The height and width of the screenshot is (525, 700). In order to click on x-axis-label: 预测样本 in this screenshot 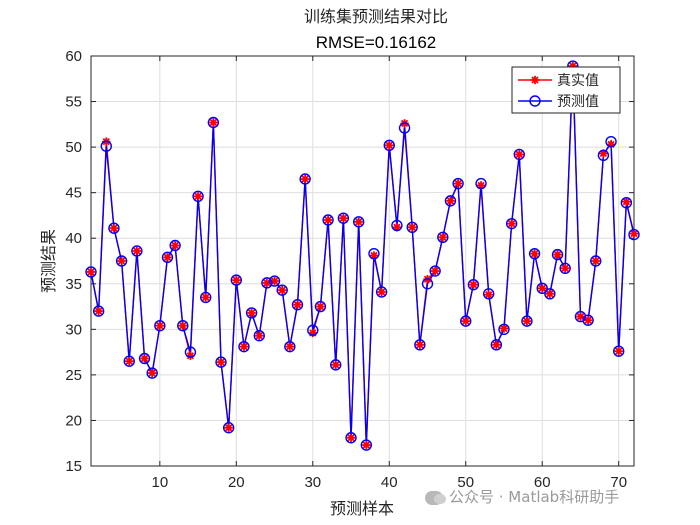, I will do `click(362, 508)`.